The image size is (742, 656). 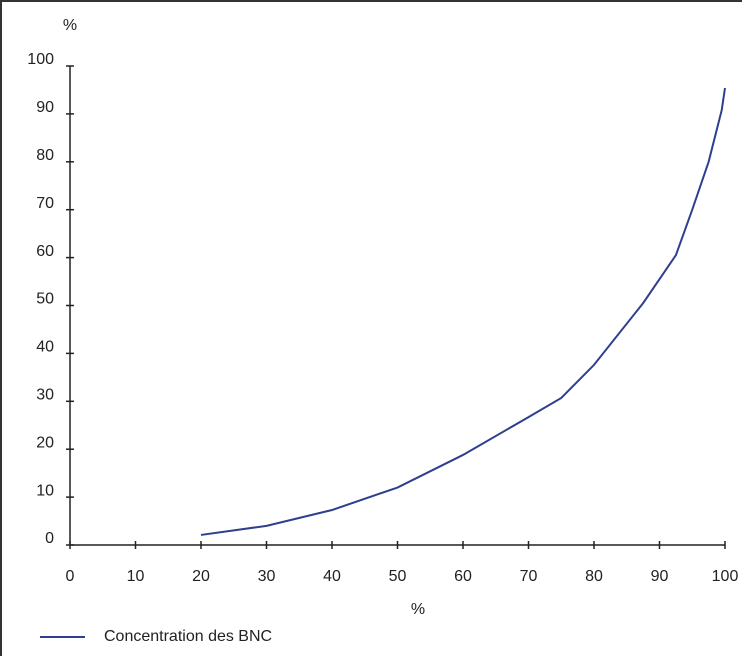 What do you see at coordinates (136, 576) in the screenshot?
I see `x-tick-label: 10` at bounding box center [136, 576].